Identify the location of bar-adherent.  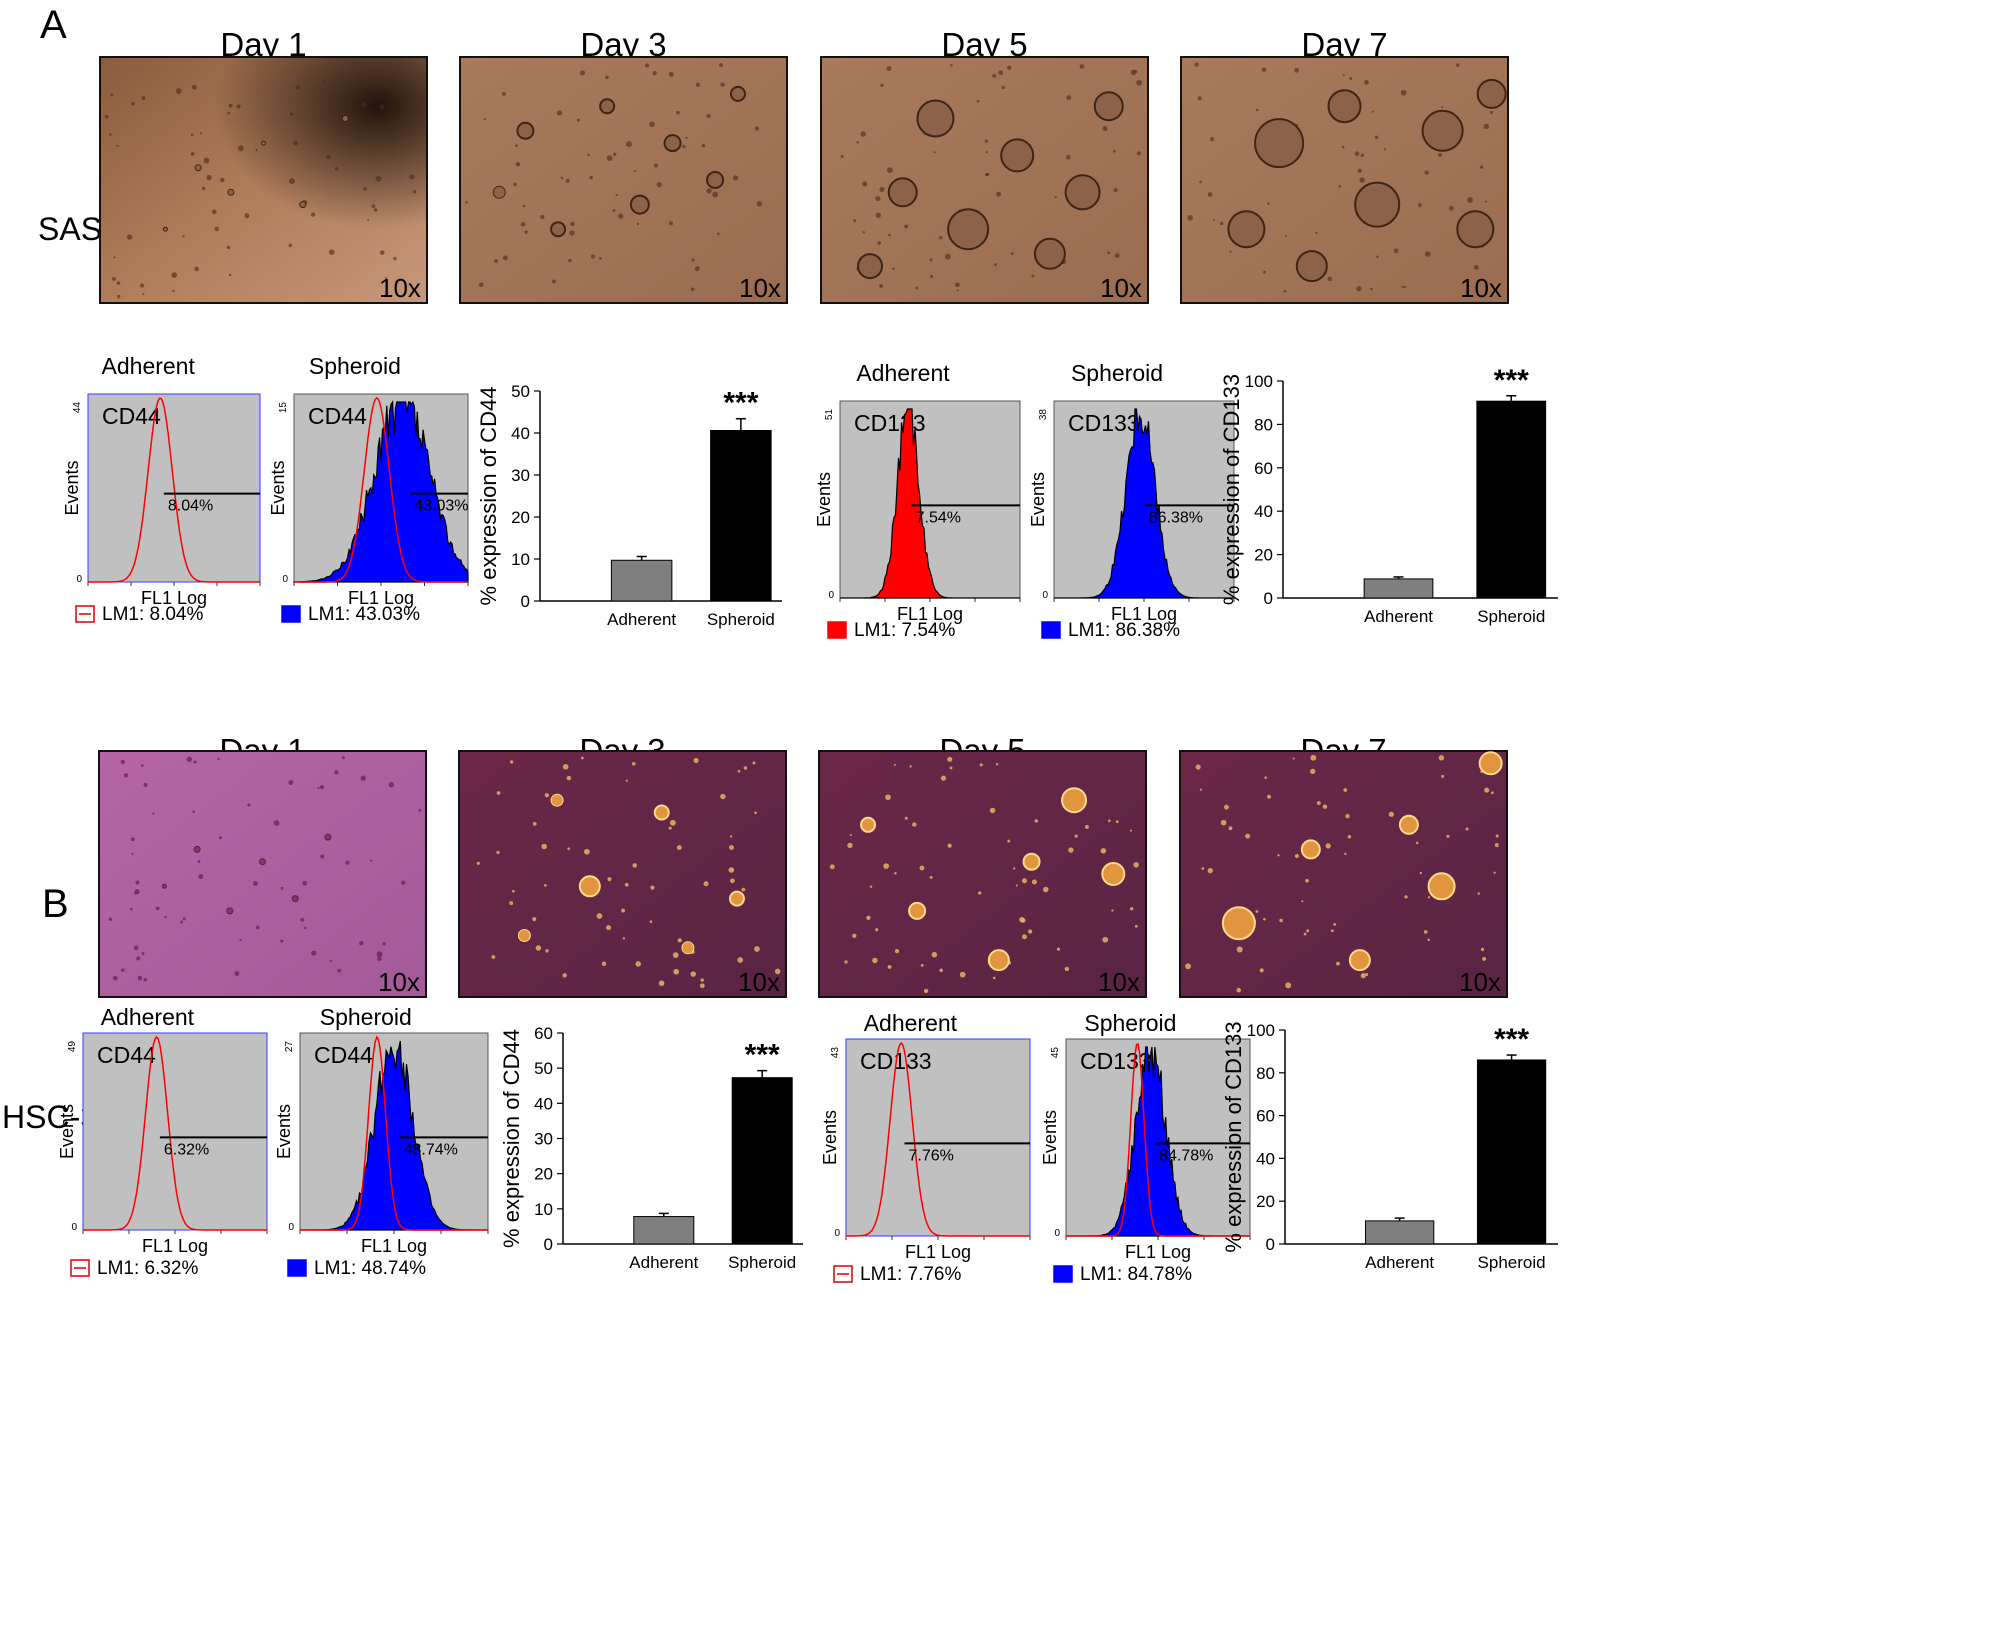
(641, 580).